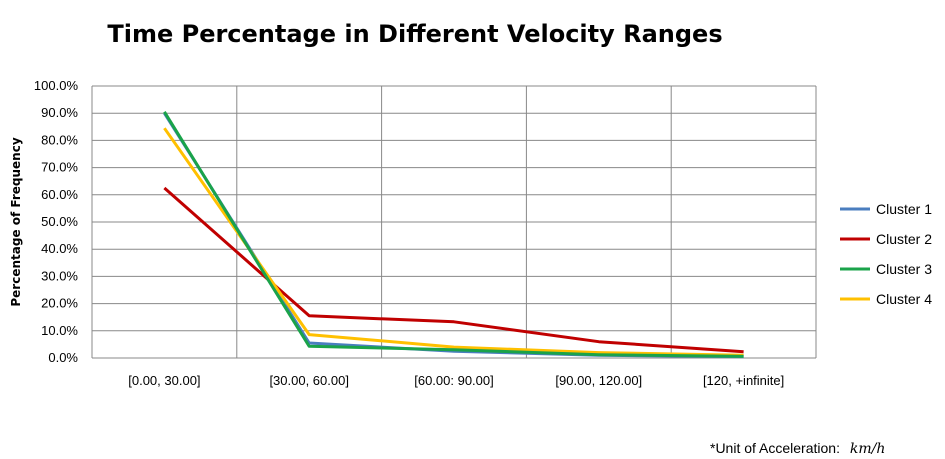 This screenshot has height=459, width=945. I want to click on y-tick-label: 100.0%, so click(56, 85).